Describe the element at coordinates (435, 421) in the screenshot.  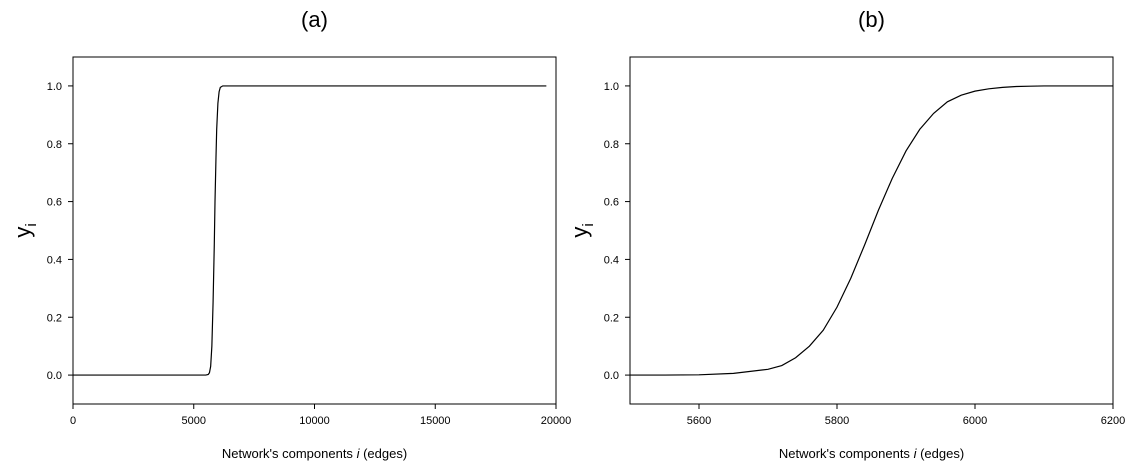
I see `x-tick-label: 15000` at that location.